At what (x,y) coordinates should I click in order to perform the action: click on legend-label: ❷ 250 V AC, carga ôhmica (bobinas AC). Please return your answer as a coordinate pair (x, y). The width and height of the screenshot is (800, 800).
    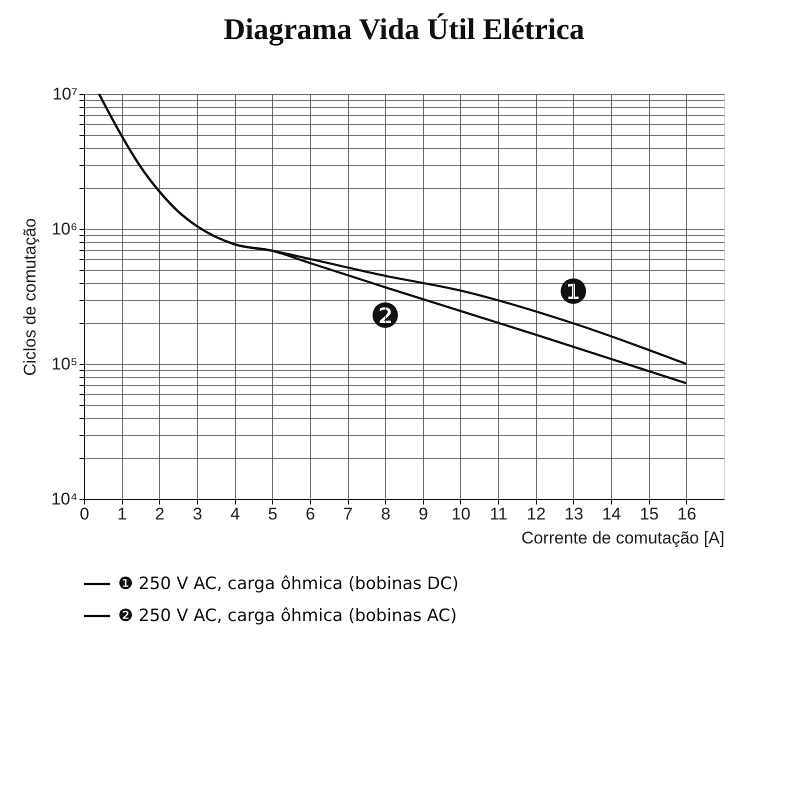
    Looking at the image, I should click on (287, 616).